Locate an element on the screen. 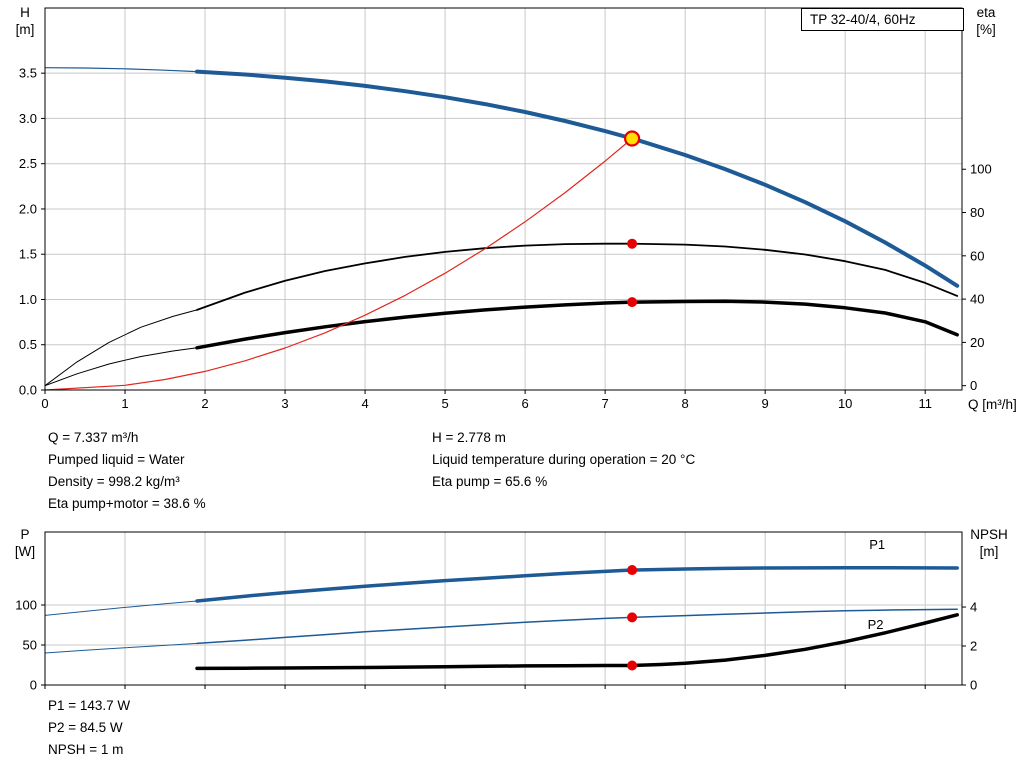  h-axis-title: H [m] is located at coordinates (25, 21).